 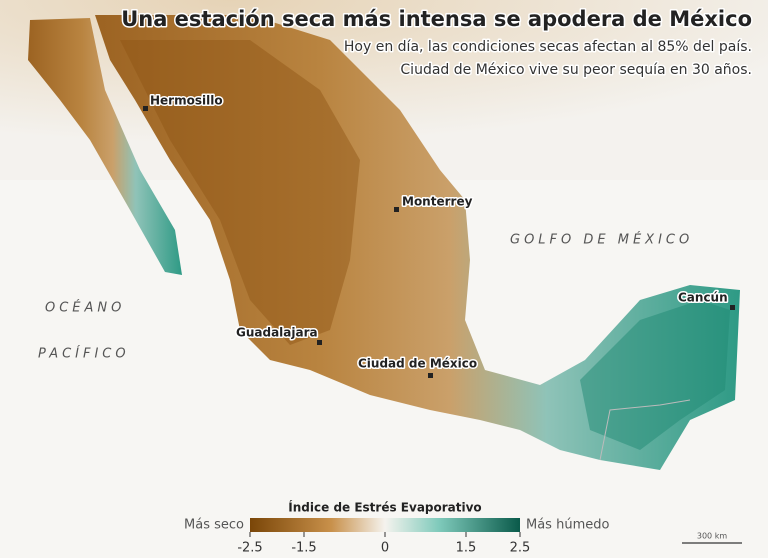 I want to click on guatemala-border, so click(x=645, y=430).